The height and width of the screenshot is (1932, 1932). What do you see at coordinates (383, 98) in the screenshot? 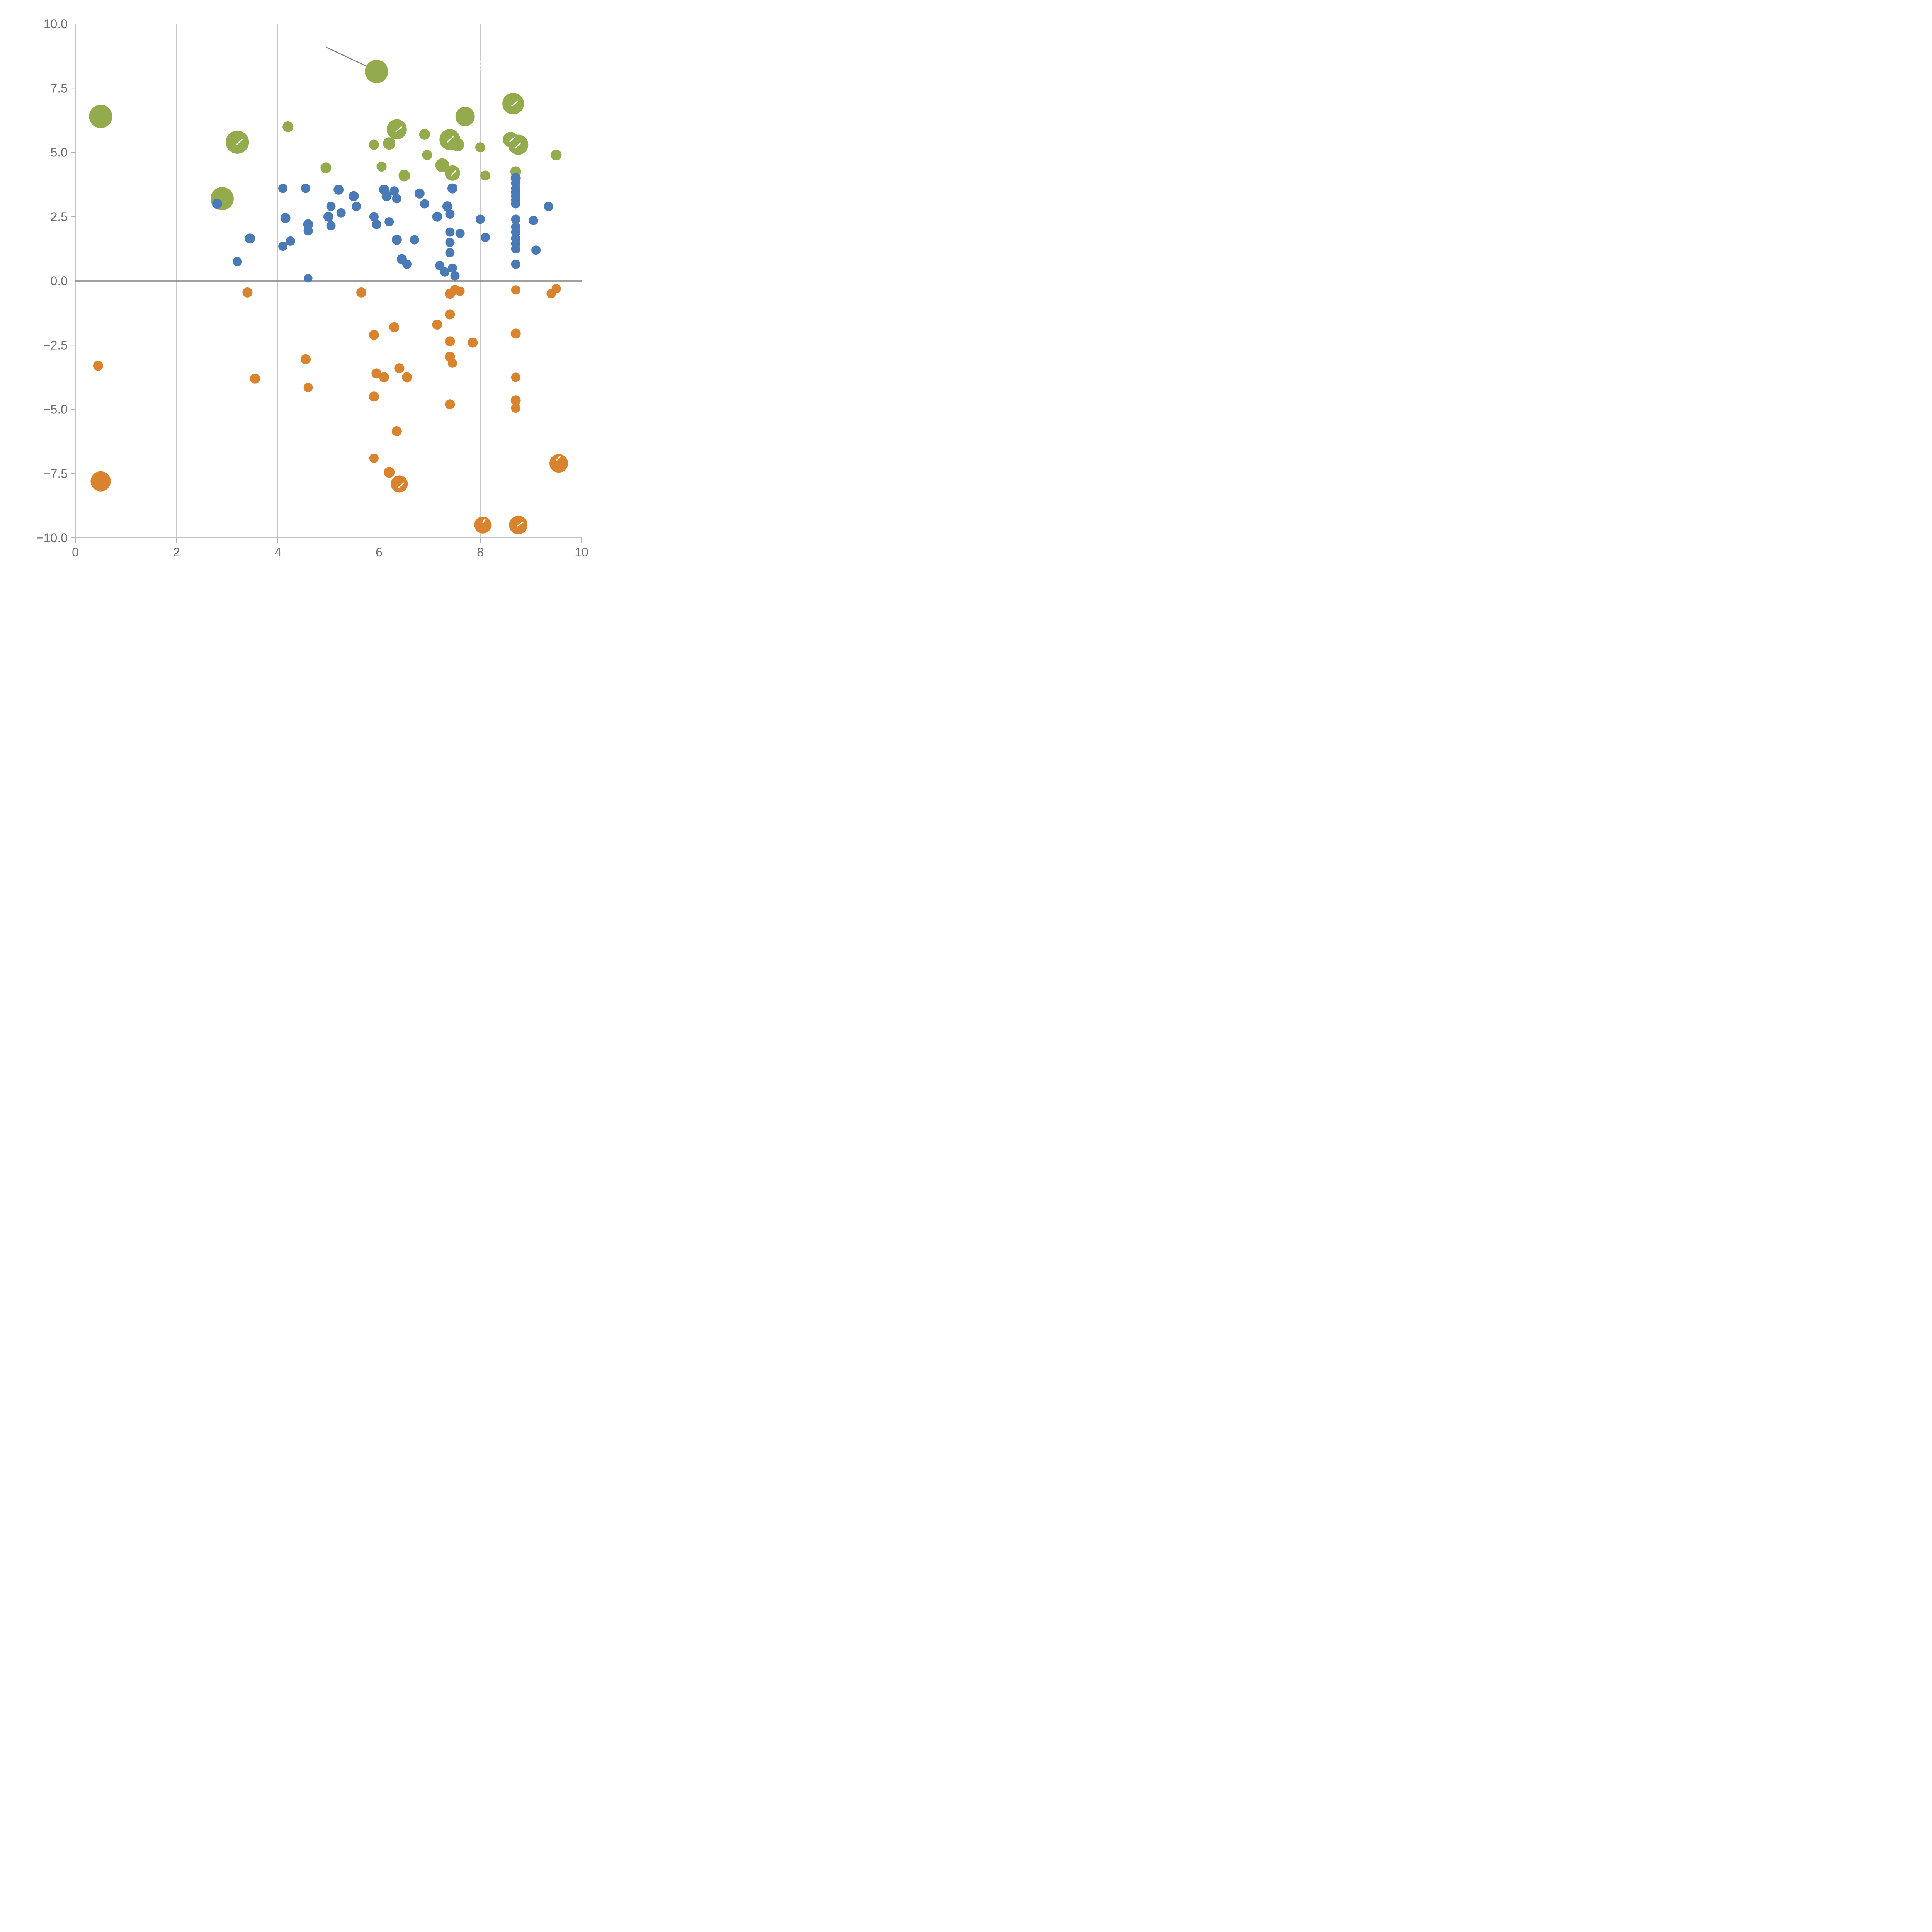
I see `annotation-text-fragment: a` at bounding box center [383, 98].